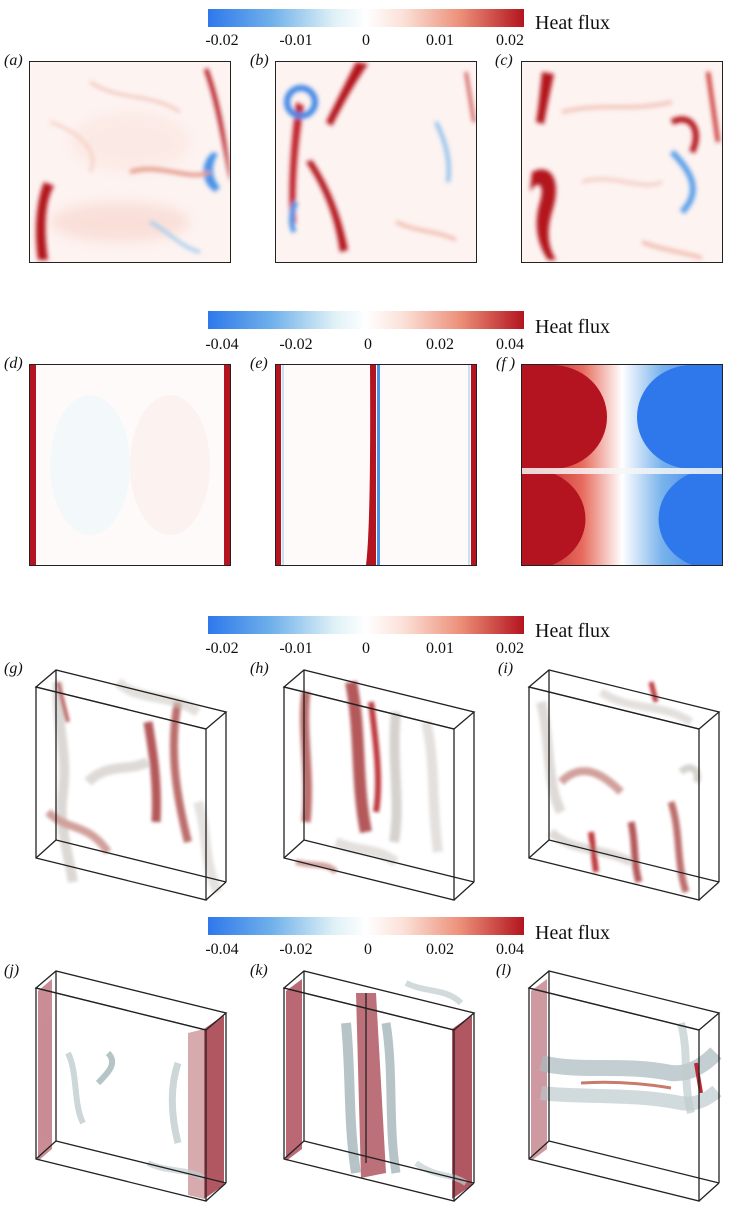 The image size is (731, 1206). What do you see at coordinates (296, 344) in the screenshot?
I see `colorbar-2-tick: -0.02` at bounding box center [296, 344].